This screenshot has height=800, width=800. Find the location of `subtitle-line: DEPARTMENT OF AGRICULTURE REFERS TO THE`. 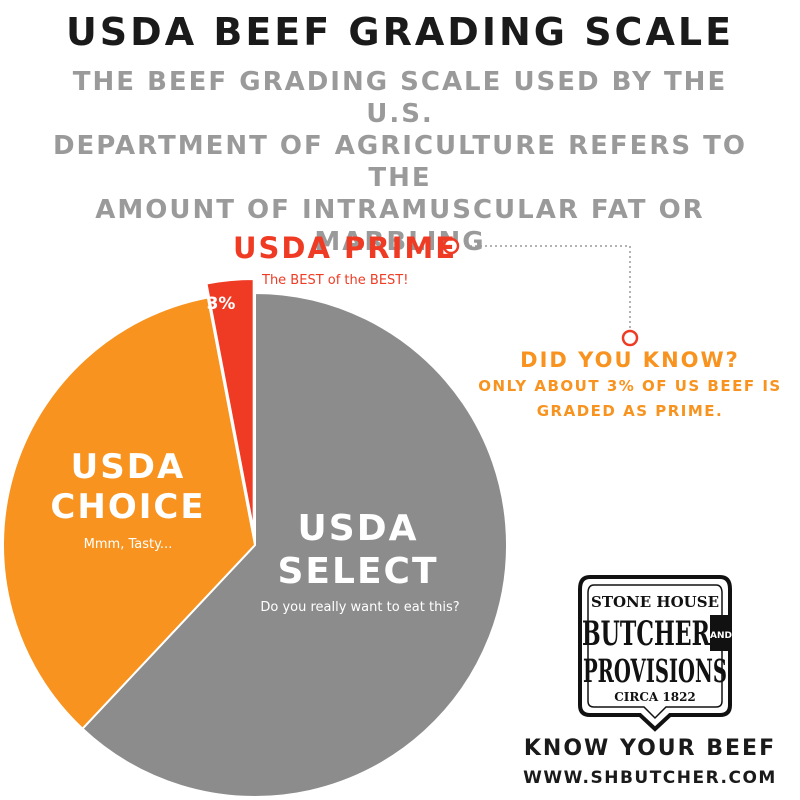

subtitle-line: DEPARTMENT OF AGRICULTURE REFERS TO THE is located at coordinates (400, 162).